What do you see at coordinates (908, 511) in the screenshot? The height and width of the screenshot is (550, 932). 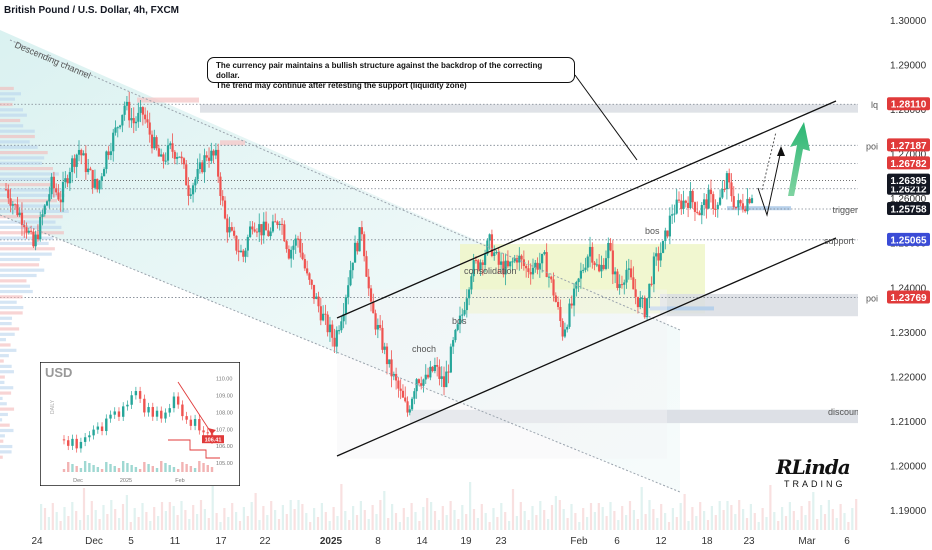 I see `y-tick-11: 1.19000` at bounding box center [908, 511].